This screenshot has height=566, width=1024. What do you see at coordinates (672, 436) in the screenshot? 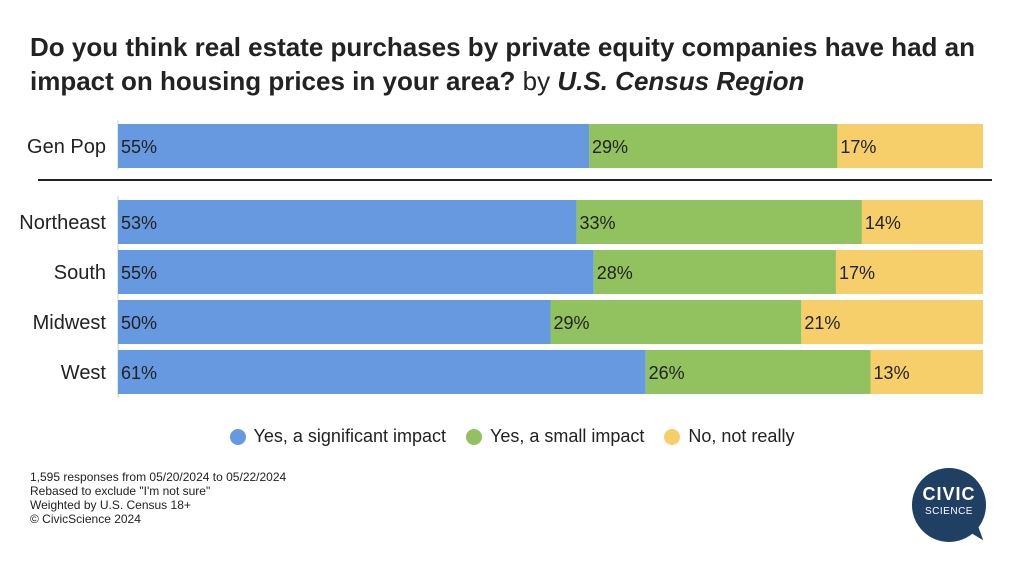
I see `legend-swatch-not-really` at bounding box center [672, 436].